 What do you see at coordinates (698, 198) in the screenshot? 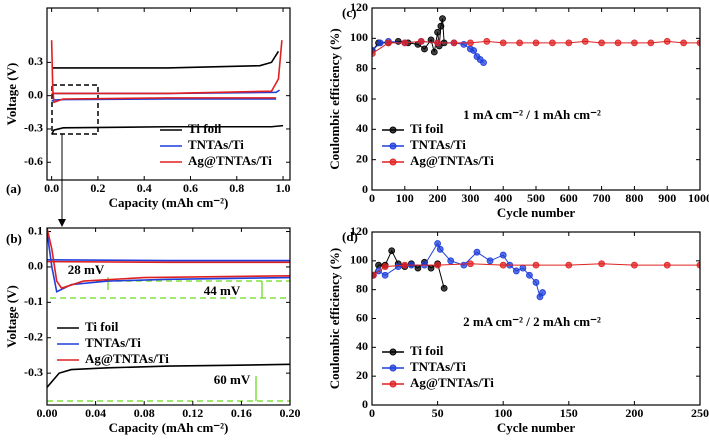
I see `x-tick-label: 1000` at bounding box center [698, 198].